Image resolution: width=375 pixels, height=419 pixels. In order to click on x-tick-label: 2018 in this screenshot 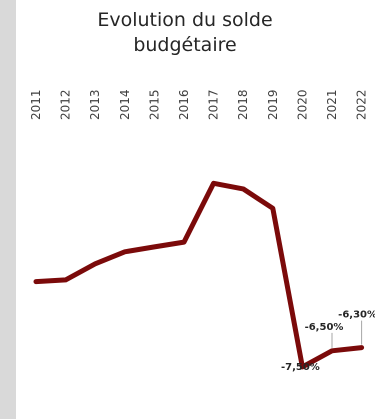, I will do `click(243, 104)`.